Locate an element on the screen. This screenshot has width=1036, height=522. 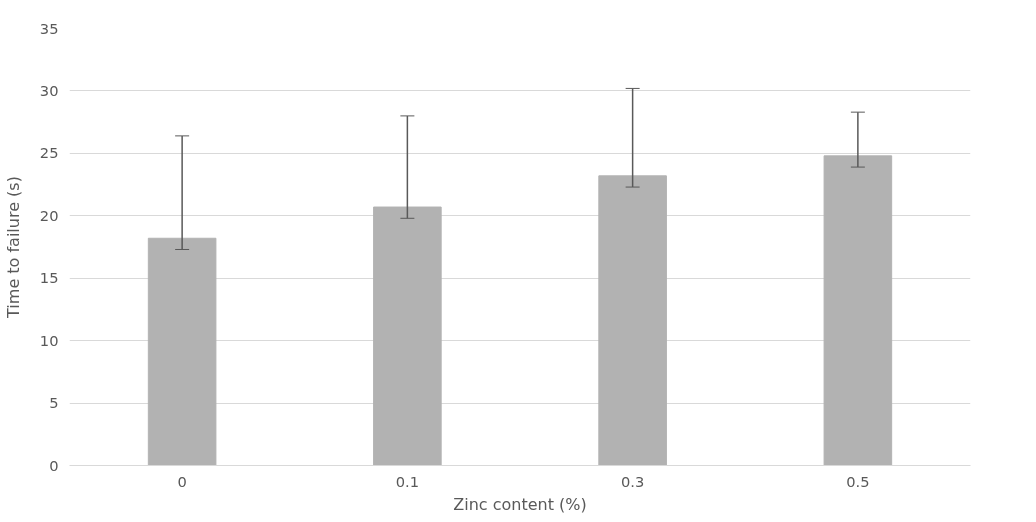
y-axis-title: Time to failure (s) is located at coordinates (13, 247).